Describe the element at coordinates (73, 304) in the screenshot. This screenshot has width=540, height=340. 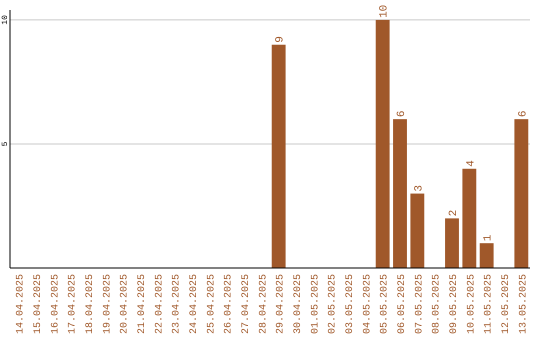
I see `x-tick-label: 17.04.2025` at that location.